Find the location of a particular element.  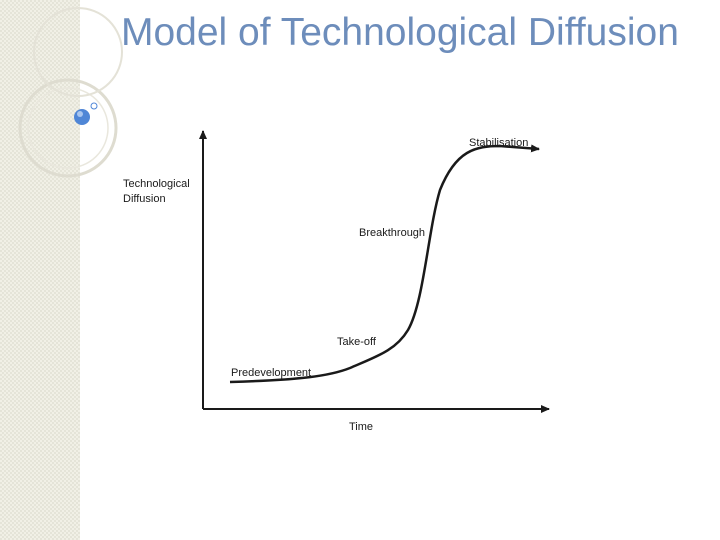

ornament-ring-inner is located at coordinates (68, 128).